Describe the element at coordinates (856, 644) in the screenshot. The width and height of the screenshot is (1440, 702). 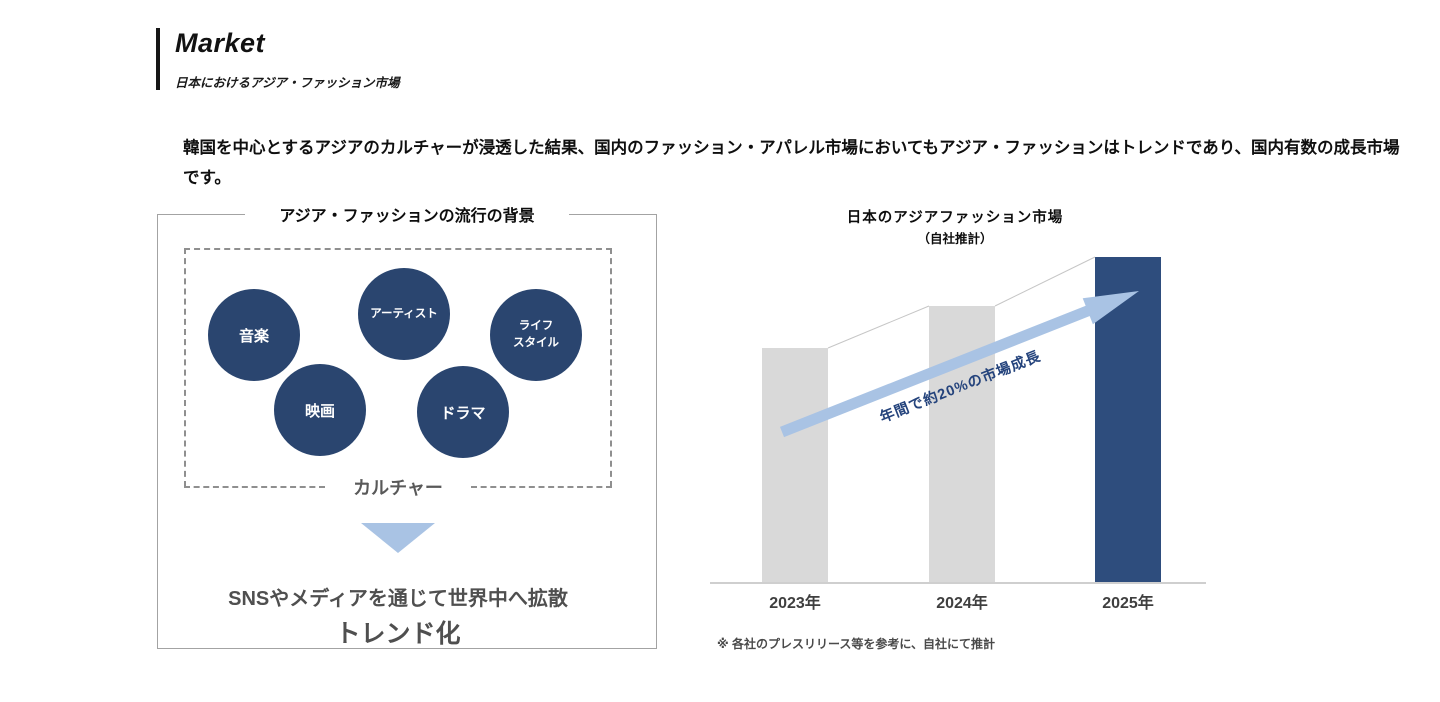
I see `chart-footnote: ※ 各社のプレスリリース等を参考に、自社にて推計` at that location.